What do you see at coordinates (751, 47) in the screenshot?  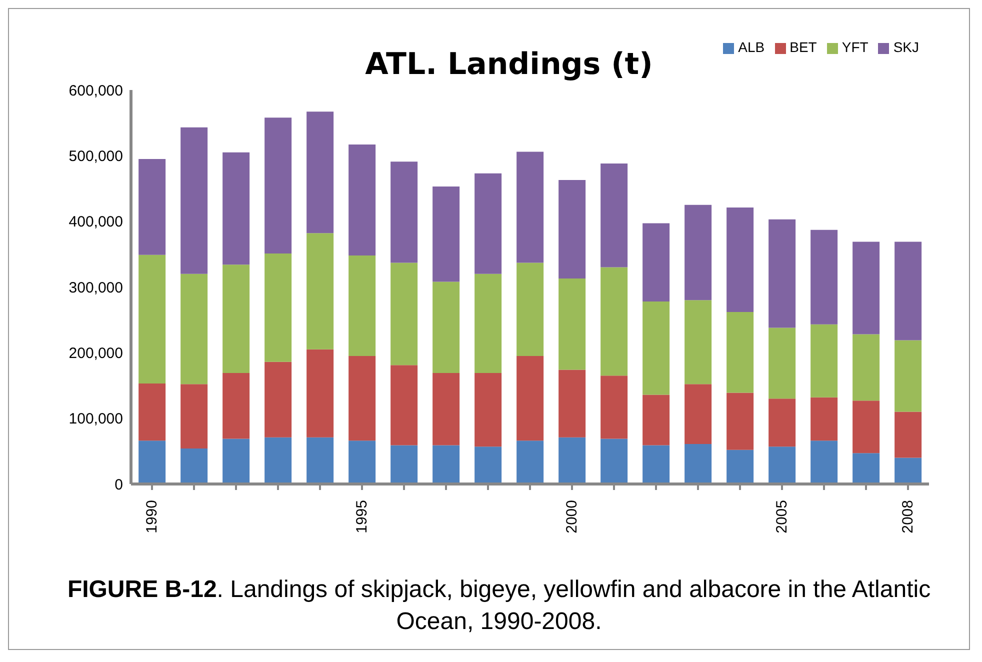 I see `legend-label: ALB` at bounding box center [751, 47].